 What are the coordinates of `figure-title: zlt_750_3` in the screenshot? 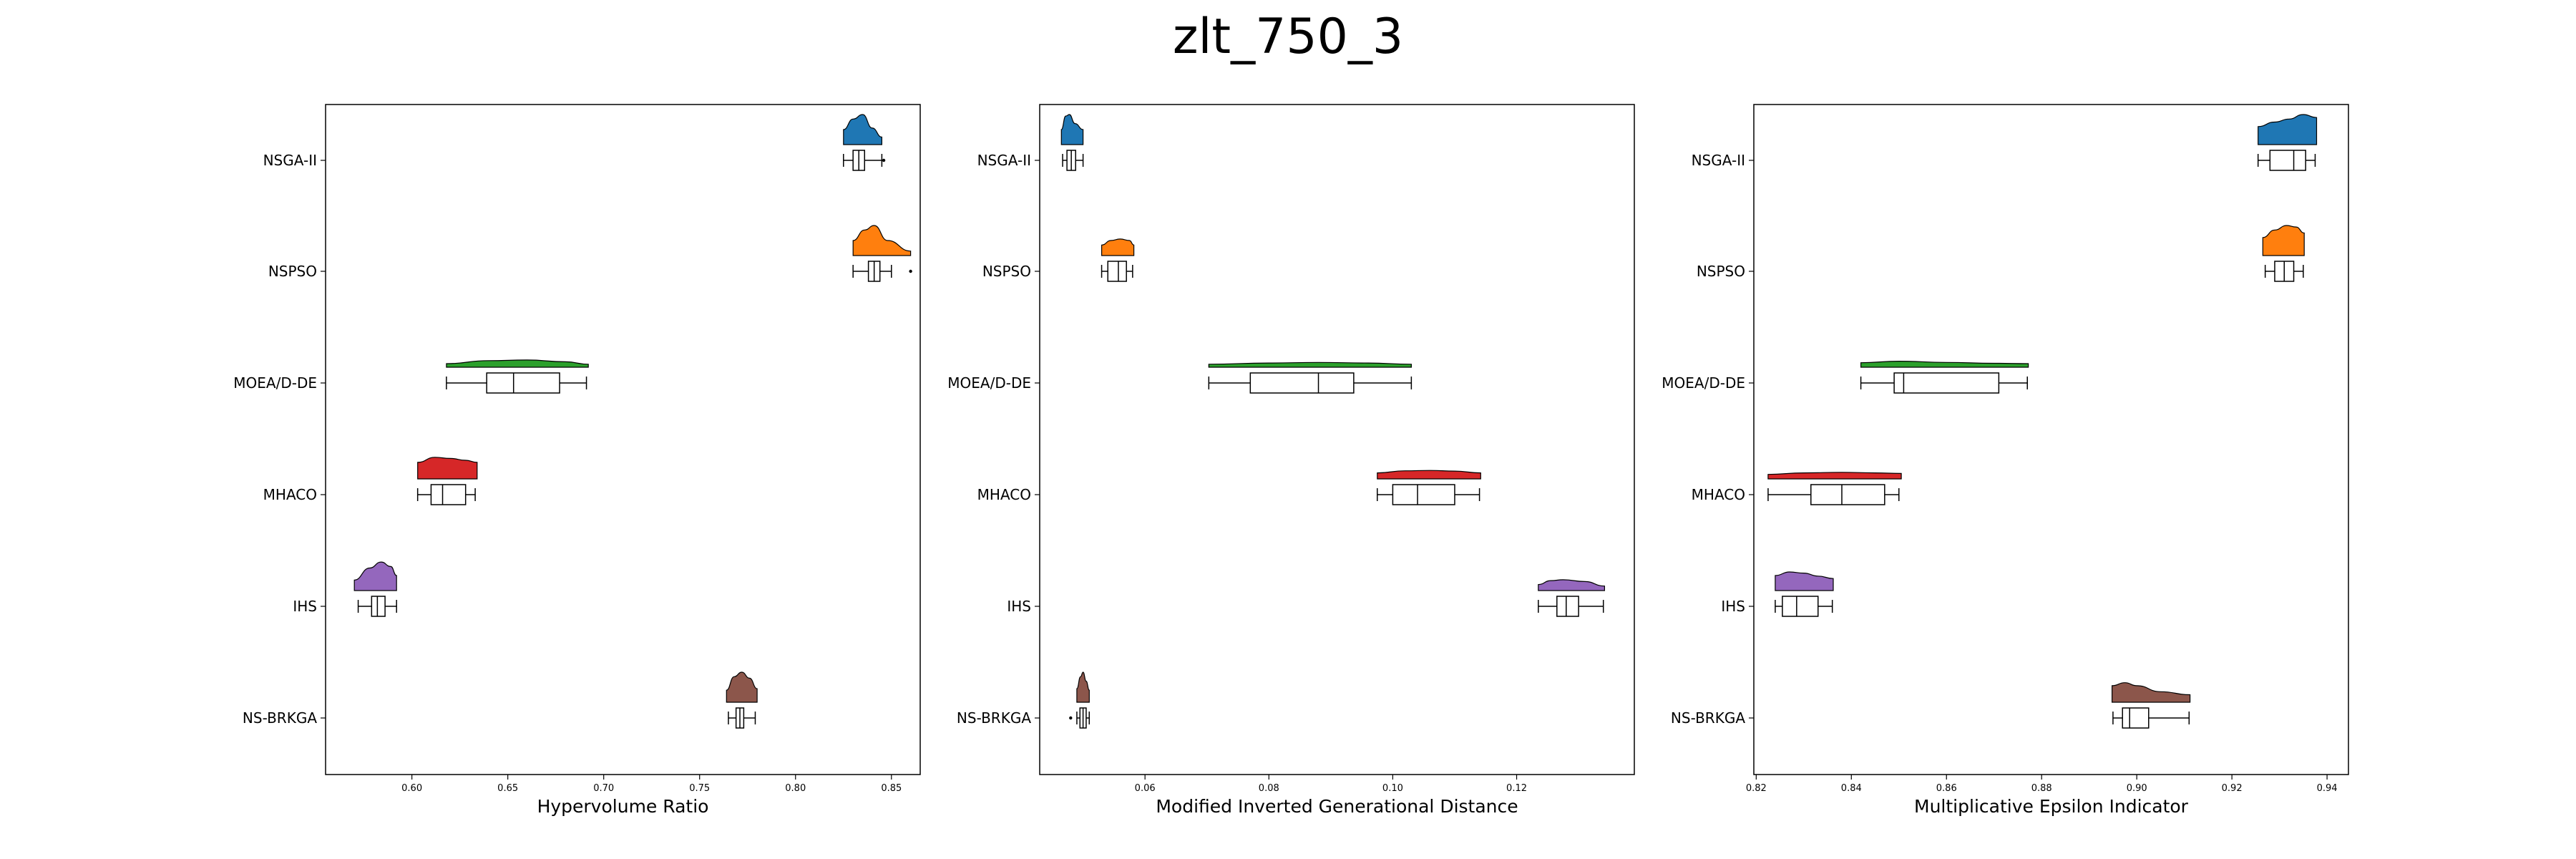 It's located at (1288, 37).